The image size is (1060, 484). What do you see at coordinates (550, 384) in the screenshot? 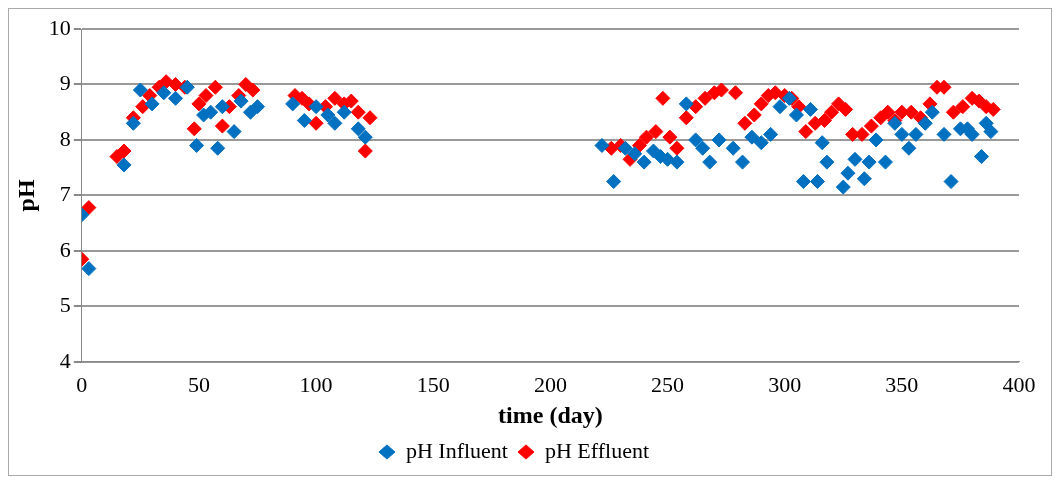
I see `x-tick-label: 200` at bounding box center [550, 384].